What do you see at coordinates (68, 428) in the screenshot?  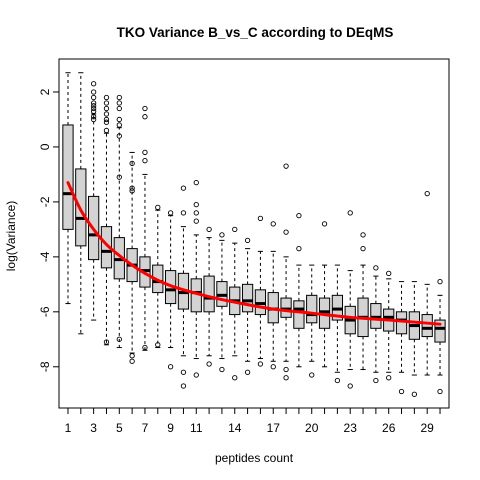 I see `x-tick-label: 1` at bounding box center [68, 428].